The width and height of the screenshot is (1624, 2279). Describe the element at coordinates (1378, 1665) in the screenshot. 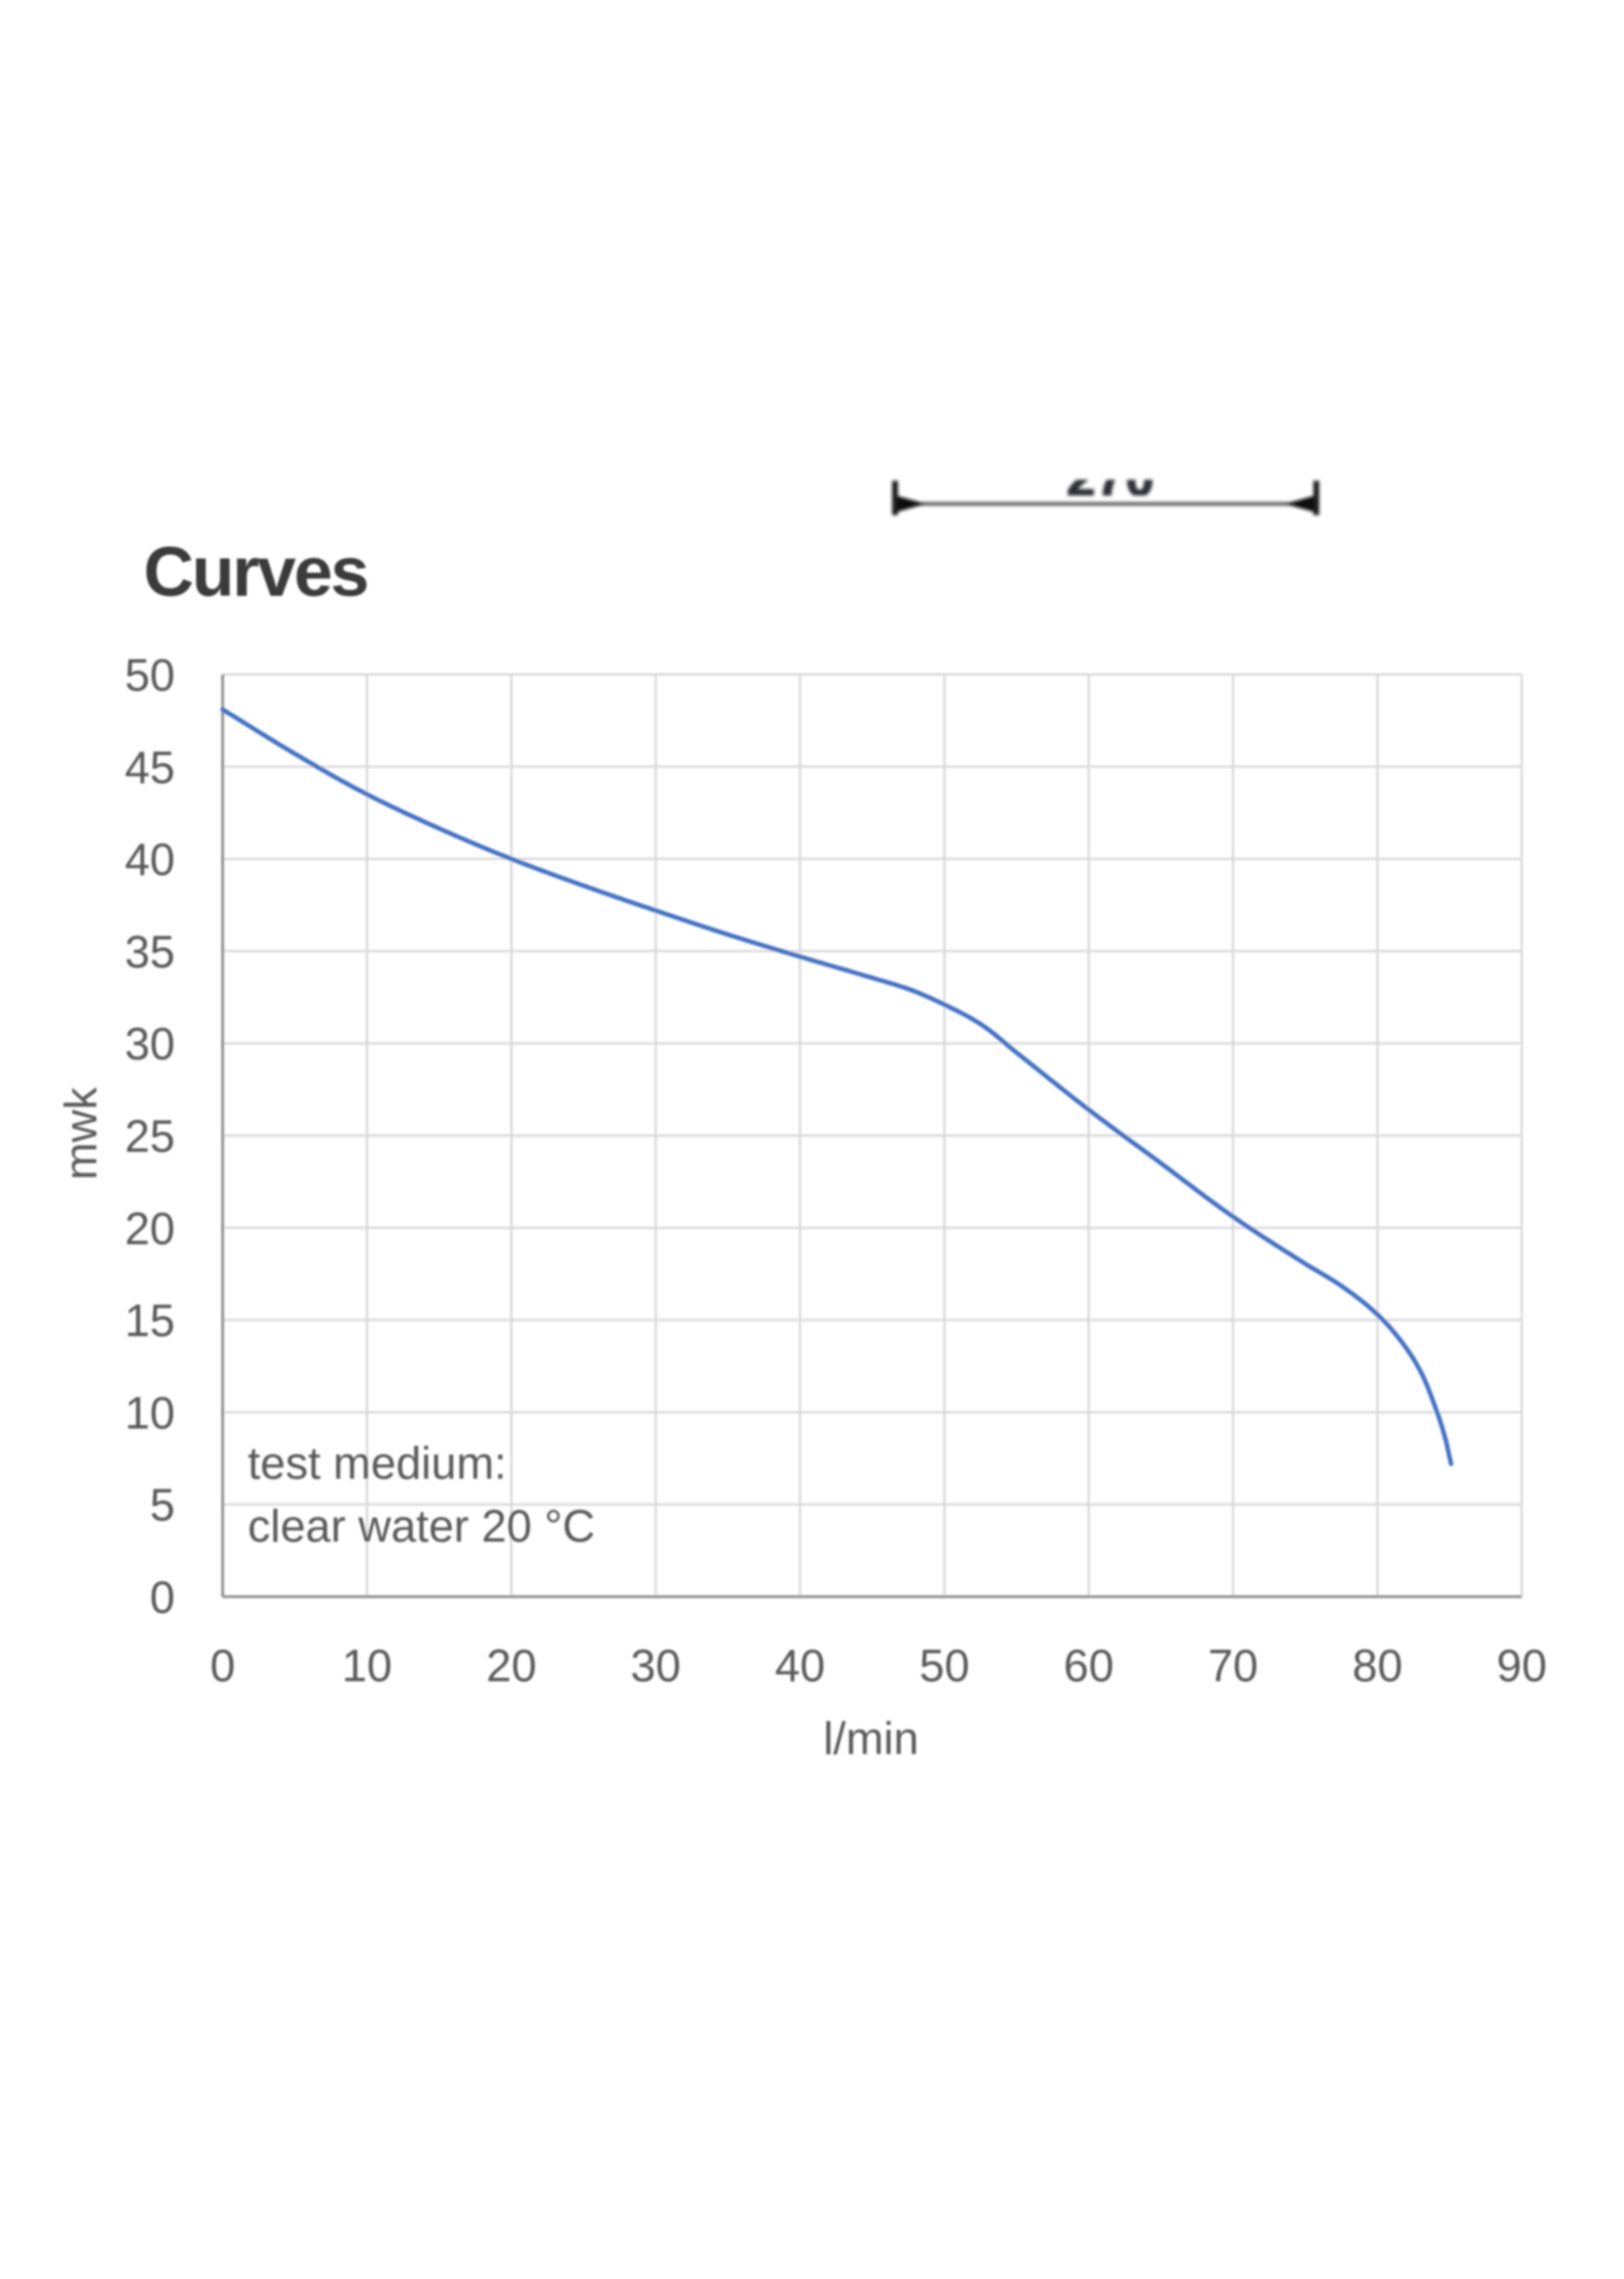

I see `svg-text: 80` at that location.